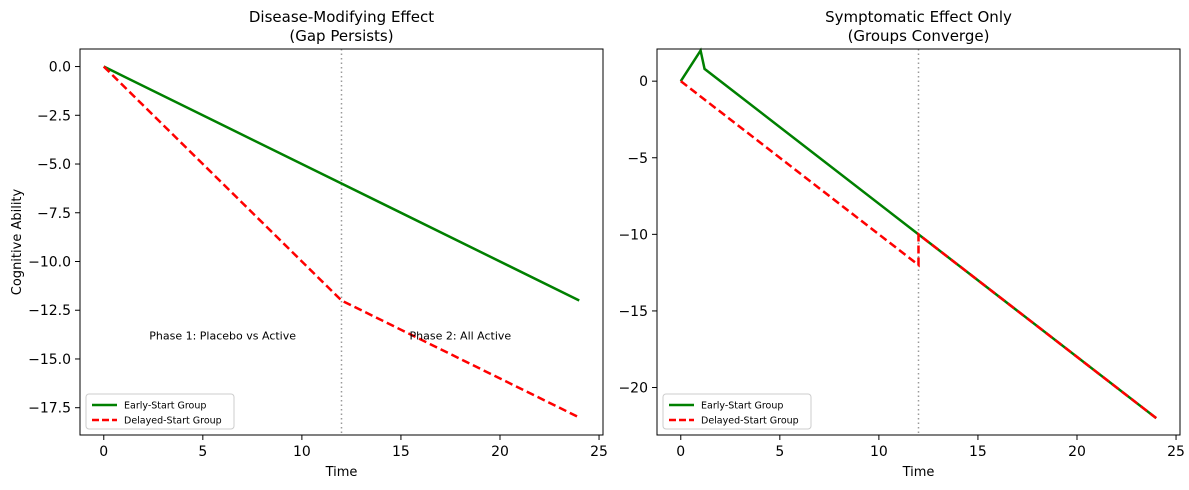 The width and height of the screenshot is (1189, 490). Describe the element at coordinates (341, 17) in the screenshot. I see `chart-title: Disease-Modifying Effect` at that location.